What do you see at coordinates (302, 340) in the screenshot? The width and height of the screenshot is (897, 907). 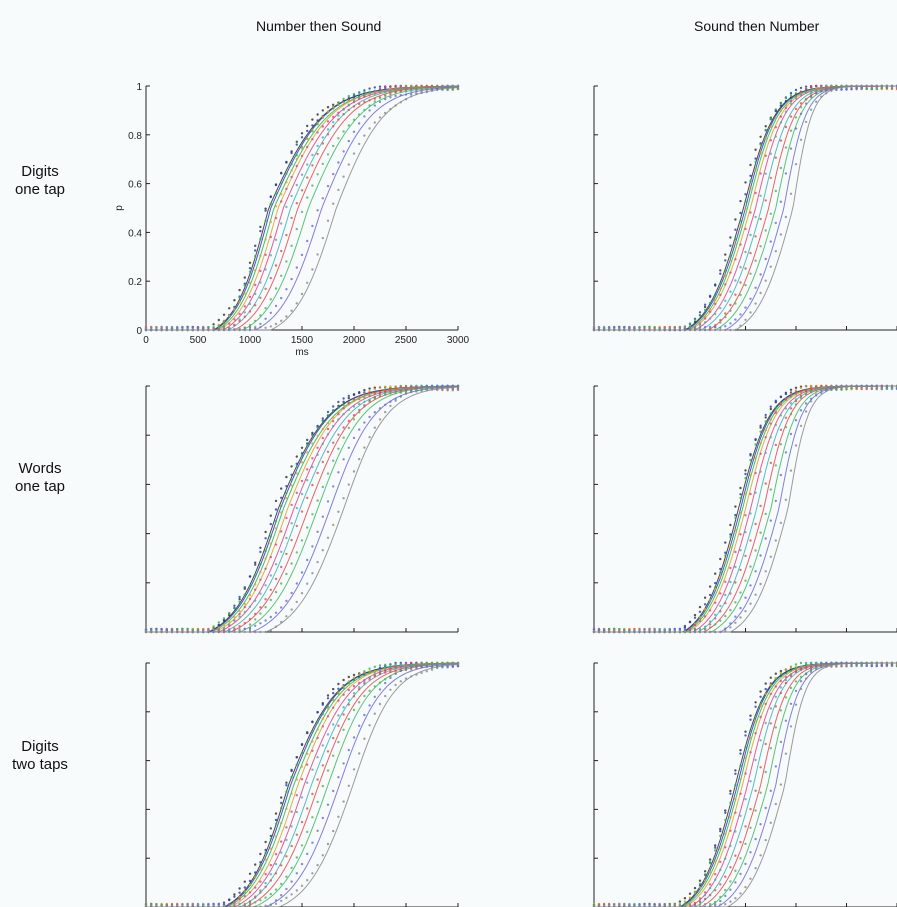 I see `x-tick-label: 1500` at bounding box center [302, 340].